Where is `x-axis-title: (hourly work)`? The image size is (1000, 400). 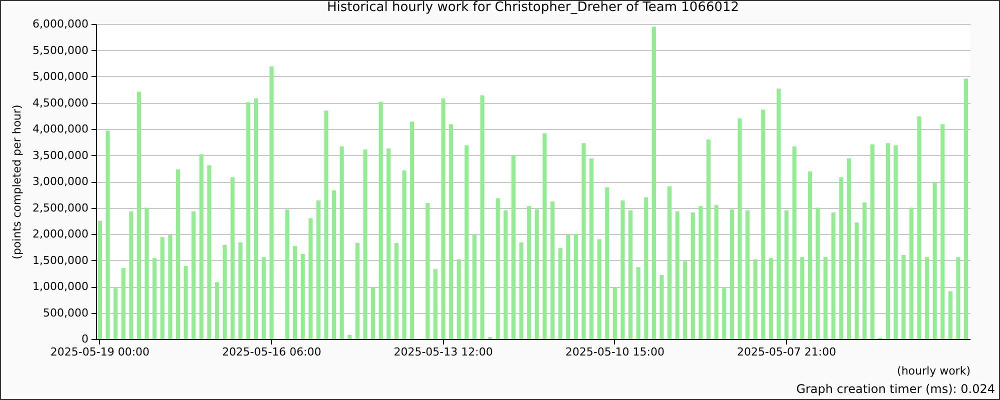 x-axis-title: (hourly work) is located at coordinates (933, 371).